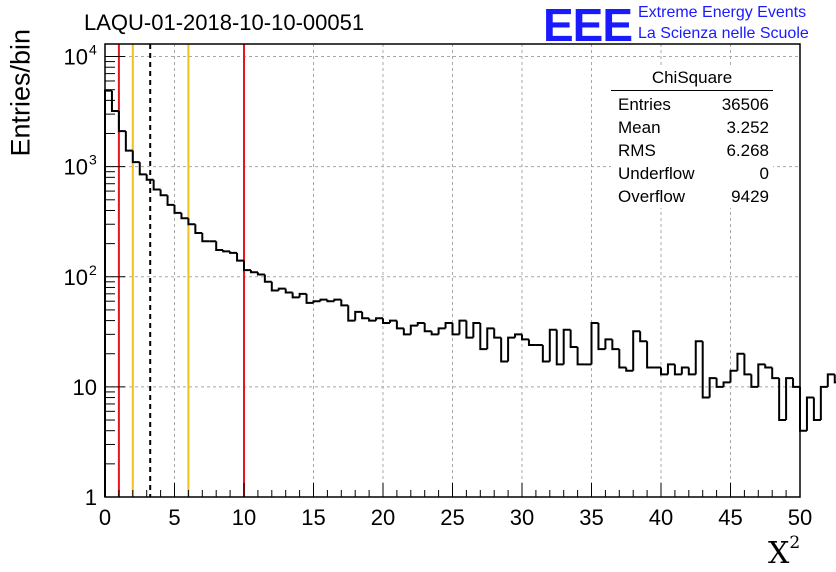  I want to click on x-tick-label: 10, so click(244, 517).